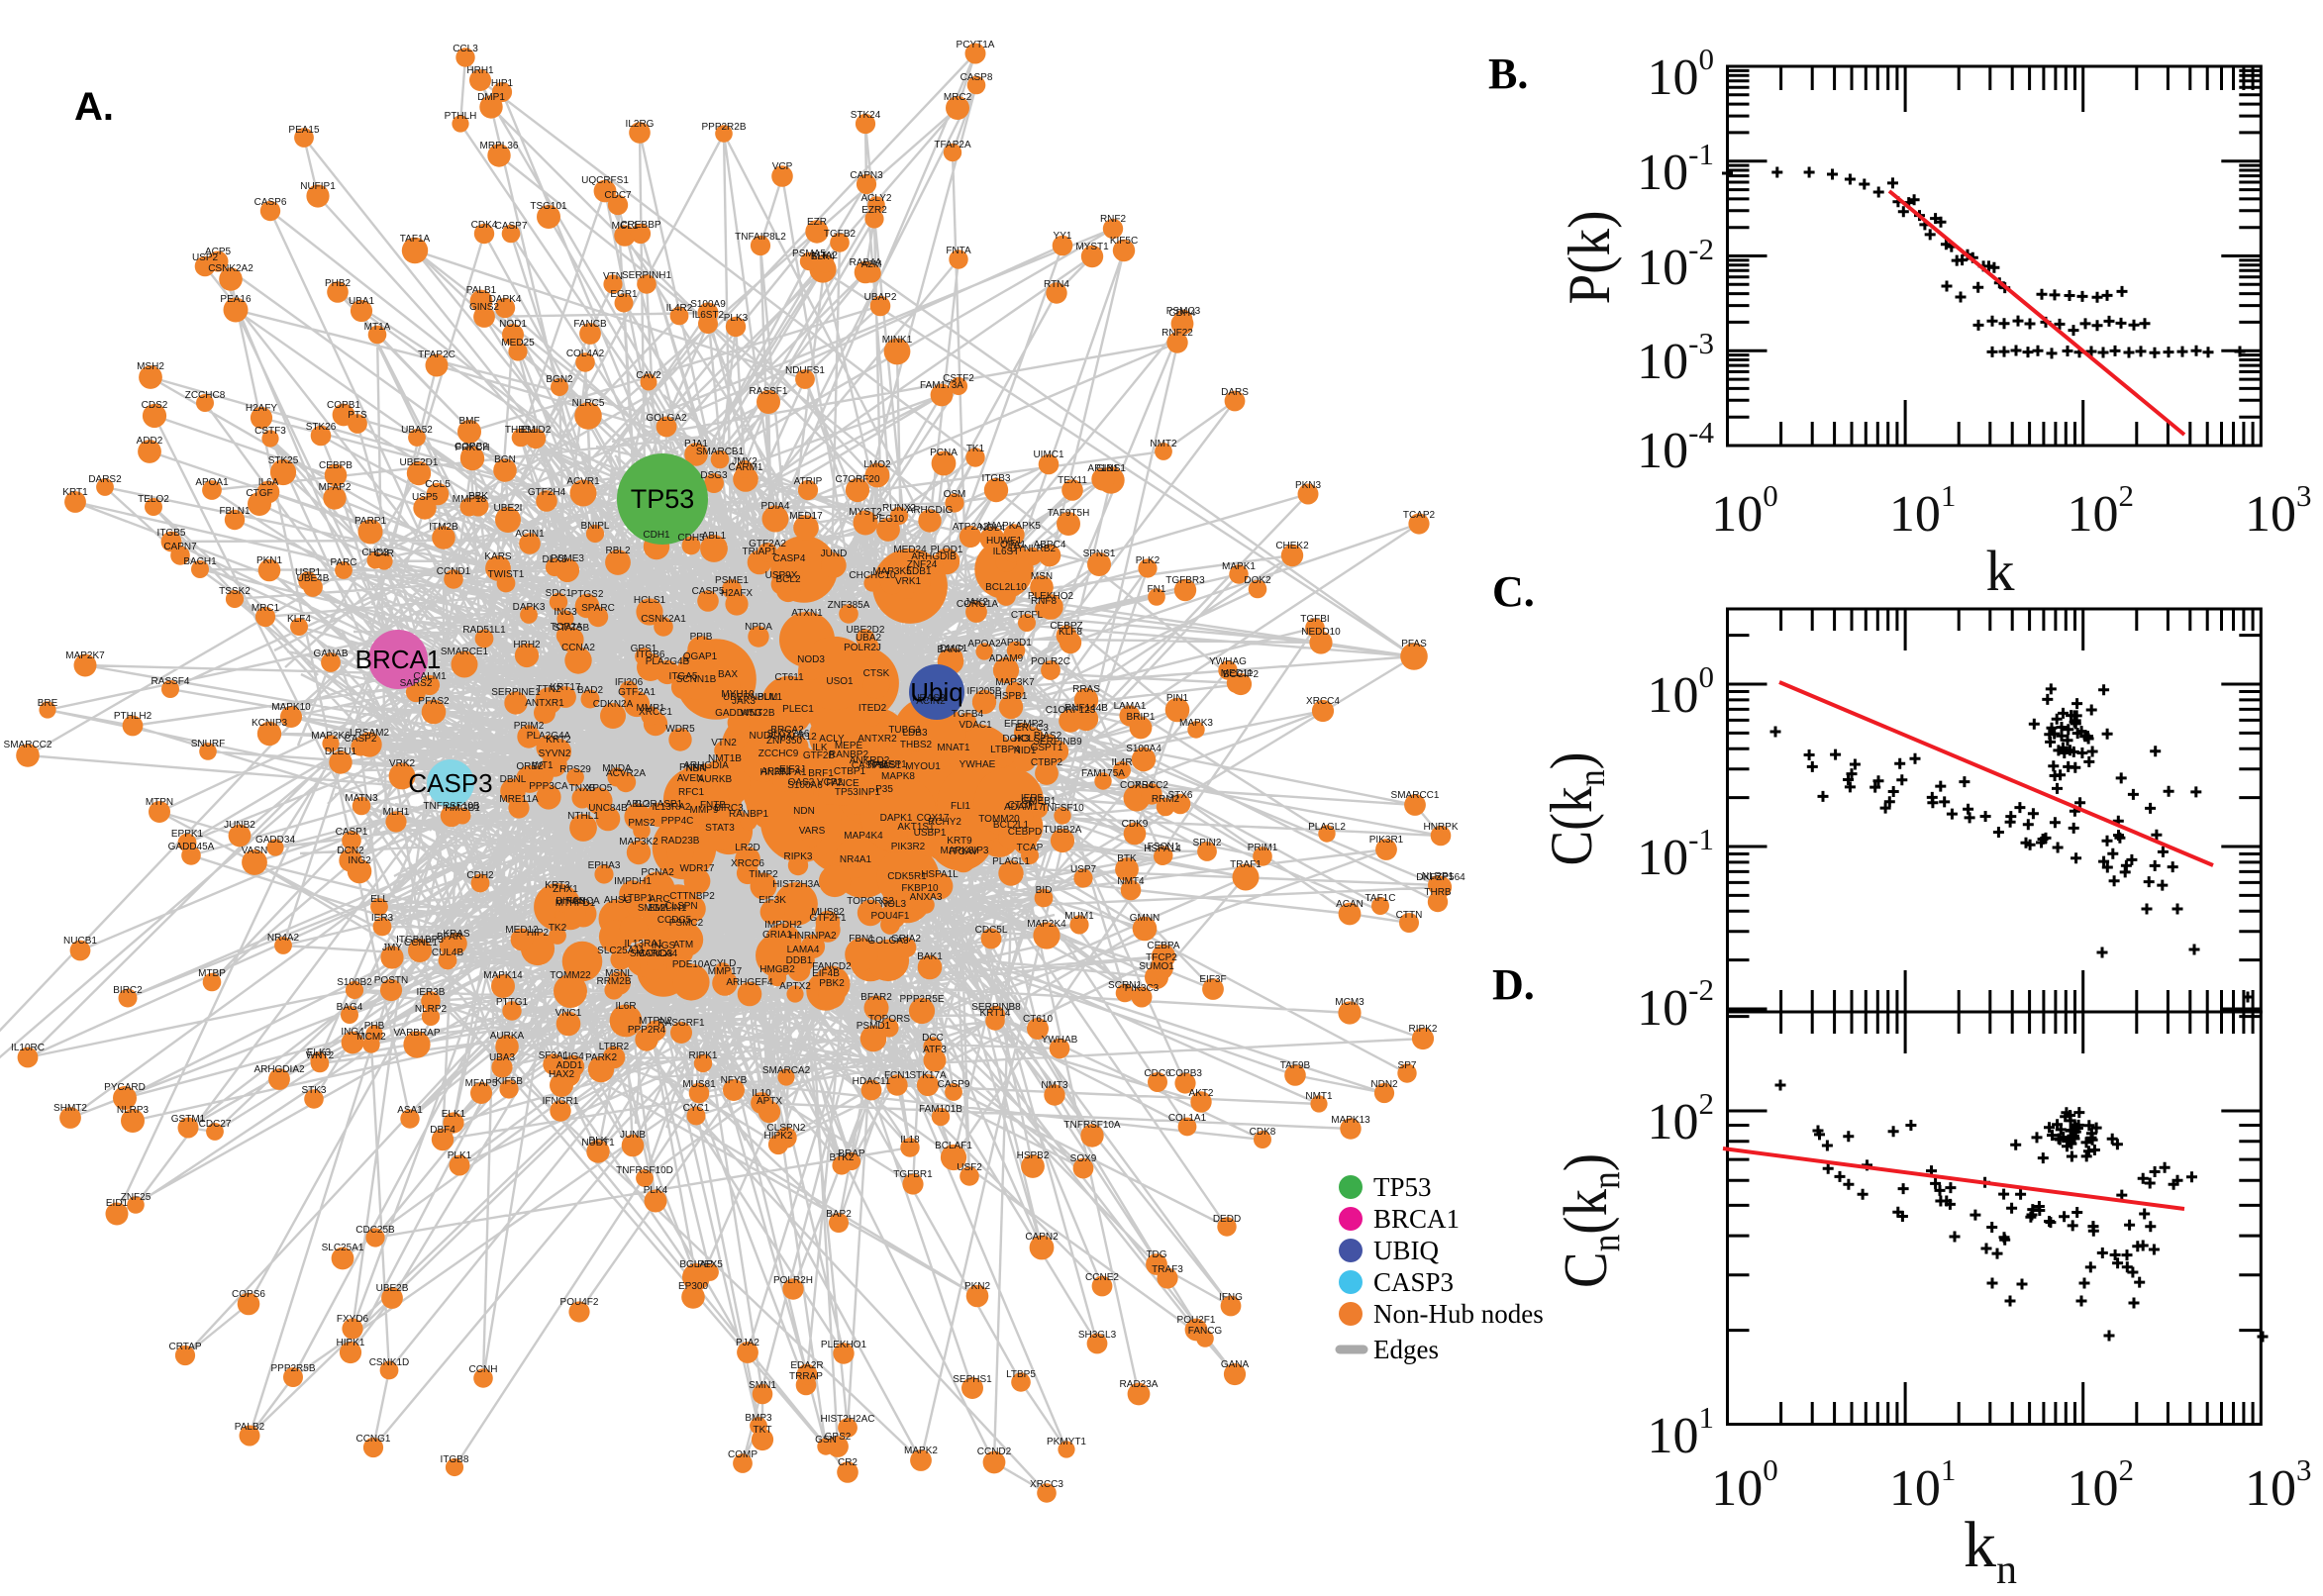 The width and height of the screenshot is (2323, 1596). Describe the element at coordinates (569, 1014) in the screenshot. I see `svg-text: VNC1` at that location.